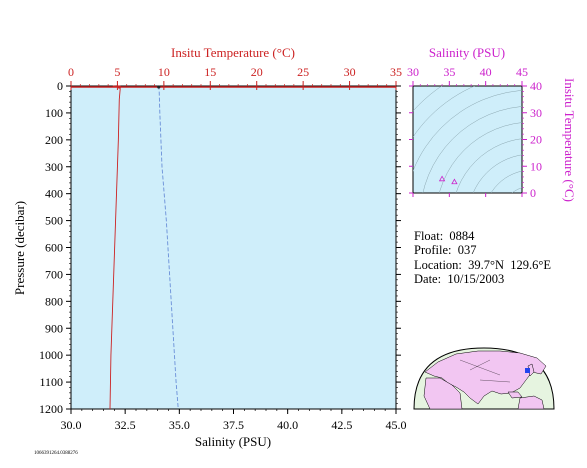  What do you see at coordinates (125, 425) in the screenshot?
I see `salinity-tick-label: 32.5` at bounding box center [125, 425].